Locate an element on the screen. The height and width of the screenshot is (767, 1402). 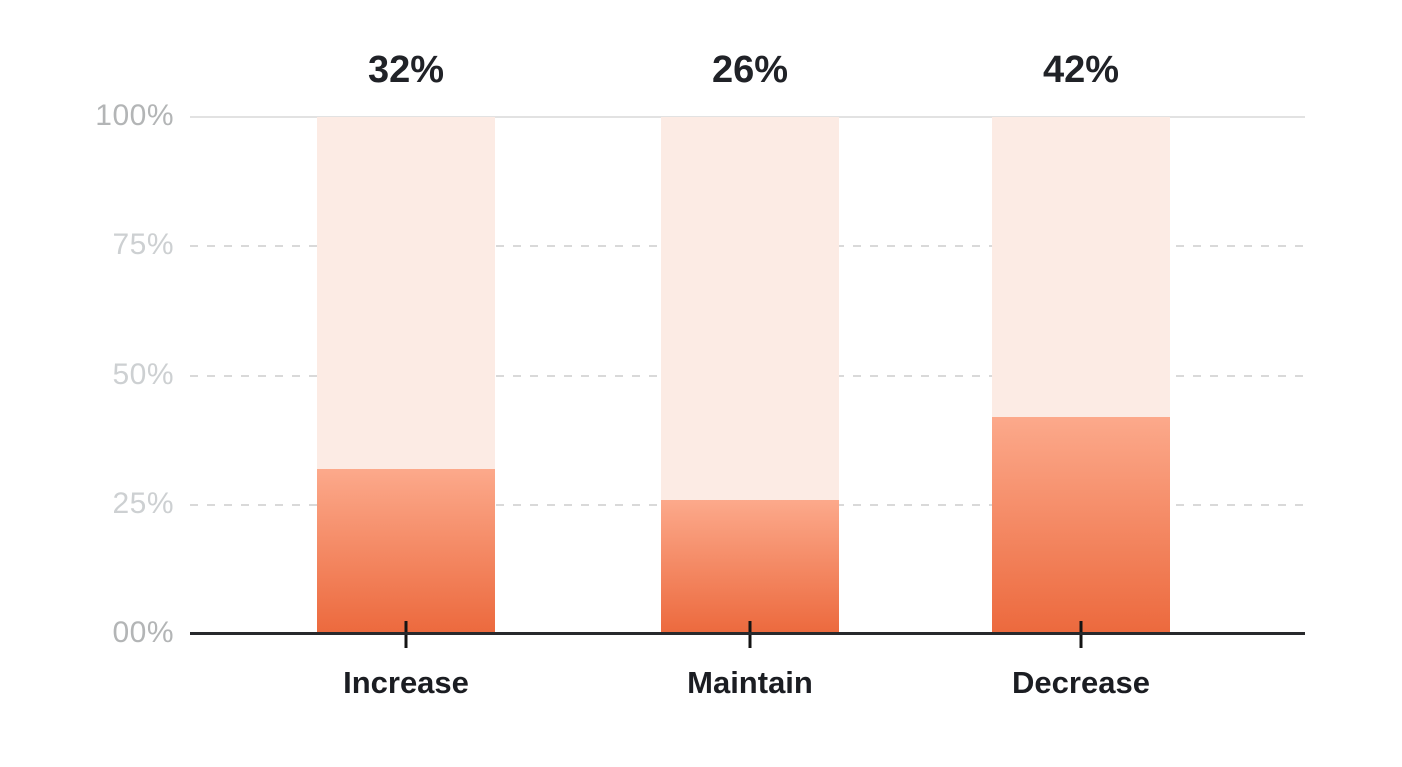
value-label-maintain: 26% is located at coordinates (750, 70).